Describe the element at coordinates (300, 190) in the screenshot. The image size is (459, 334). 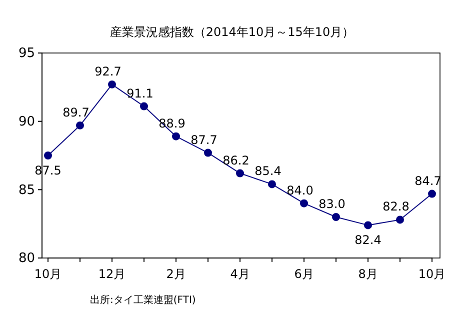
I see `data-label: 84.0` at that location.